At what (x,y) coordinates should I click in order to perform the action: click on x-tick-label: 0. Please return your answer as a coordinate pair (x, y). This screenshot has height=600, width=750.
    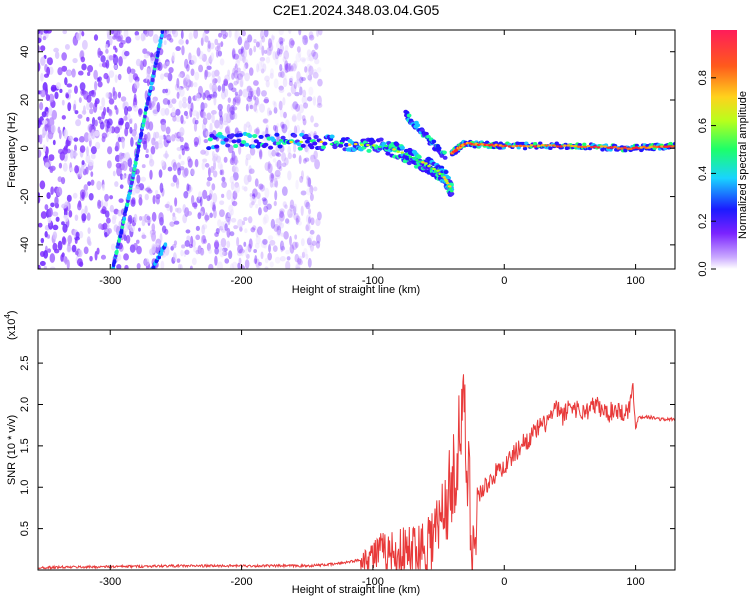
    Looking at the image, I should click on (504, 582).